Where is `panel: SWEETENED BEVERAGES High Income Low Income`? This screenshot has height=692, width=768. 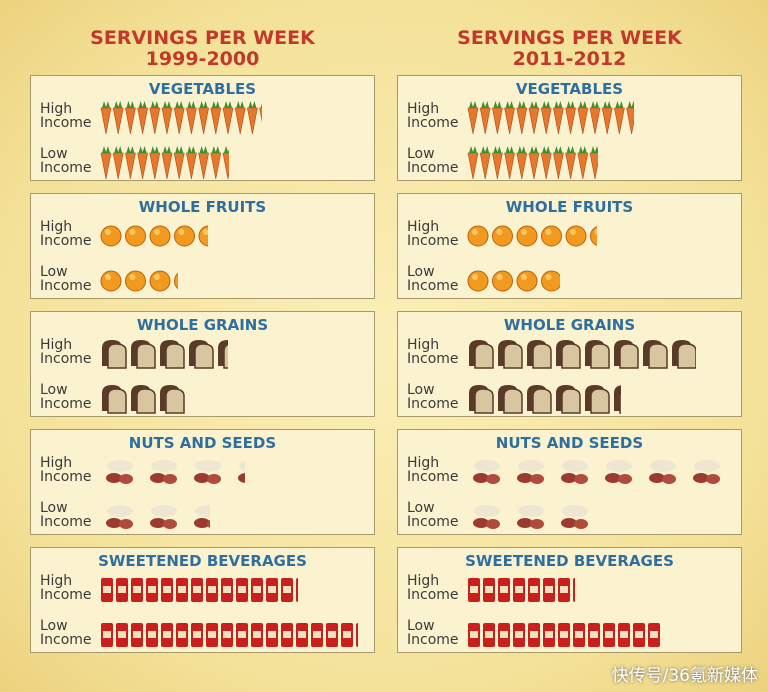 panel: SWEETENED BEVERAGES High Income Low Income is located at coordinates (569, 600).